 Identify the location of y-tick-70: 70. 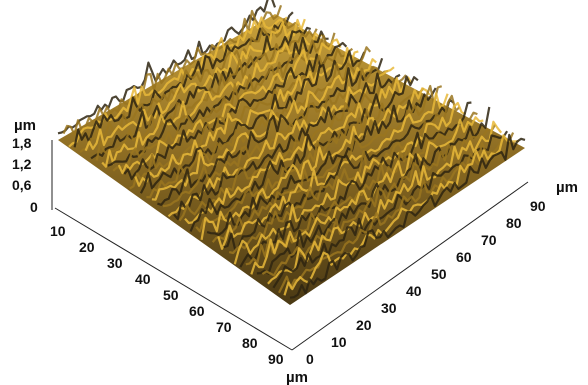
(489, 240).